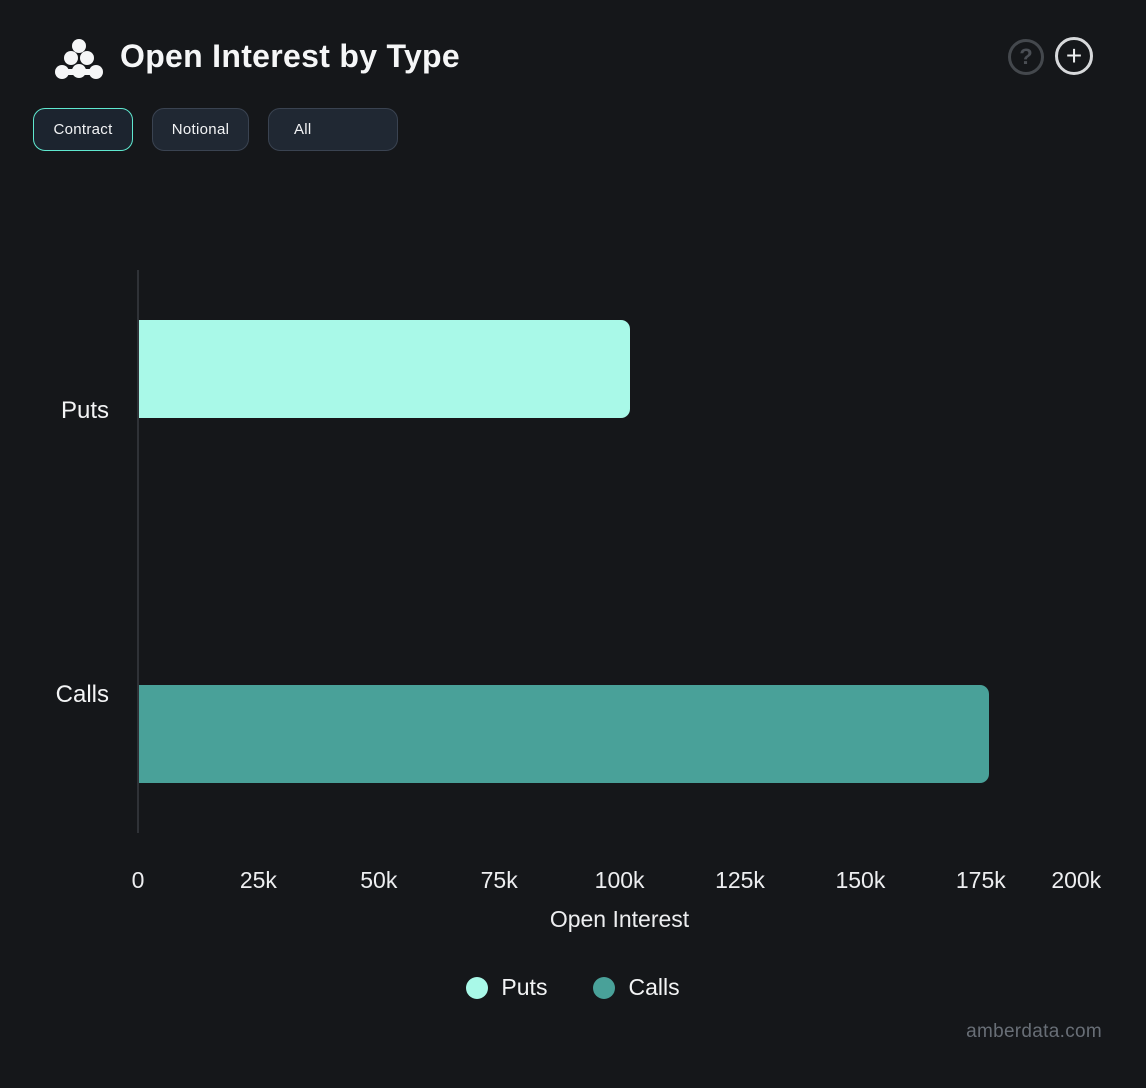 The width and height of the screenshot is (1146, 1088). What do you see at coordinates (564, 734) in the screenshot?
I see `bar-calls` at bounding box center [564, 734].